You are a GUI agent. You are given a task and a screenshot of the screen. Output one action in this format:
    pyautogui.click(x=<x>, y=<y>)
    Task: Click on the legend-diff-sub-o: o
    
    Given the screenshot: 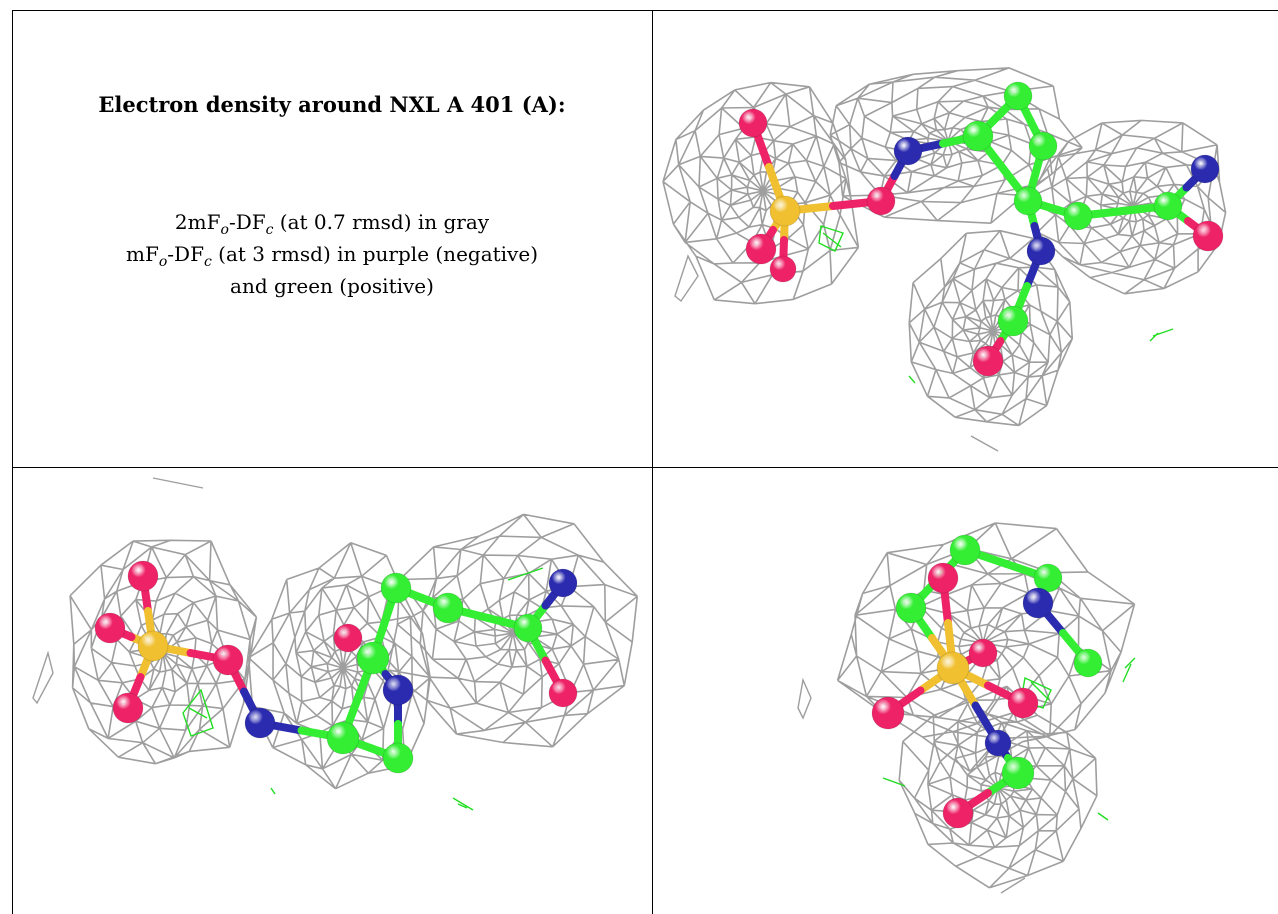 What is the action you would take?
    pyautogui.click(x=163, y=262)
    